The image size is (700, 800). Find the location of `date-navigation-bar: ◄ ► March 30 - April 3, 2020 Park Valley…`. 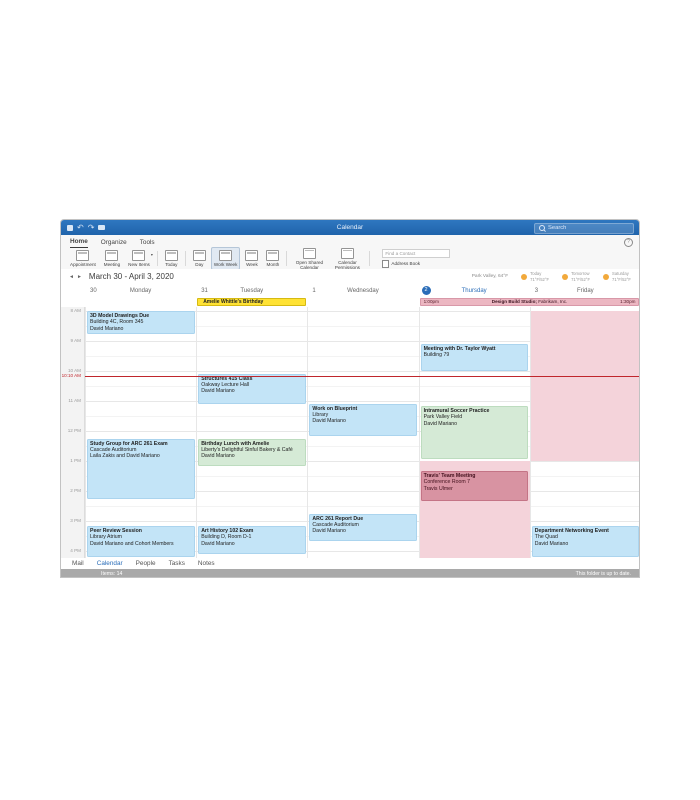

date-navigation-bar: ◄ ► March 30 - April 3, 2020 Park Valley… is located at coordinates (350, 276).